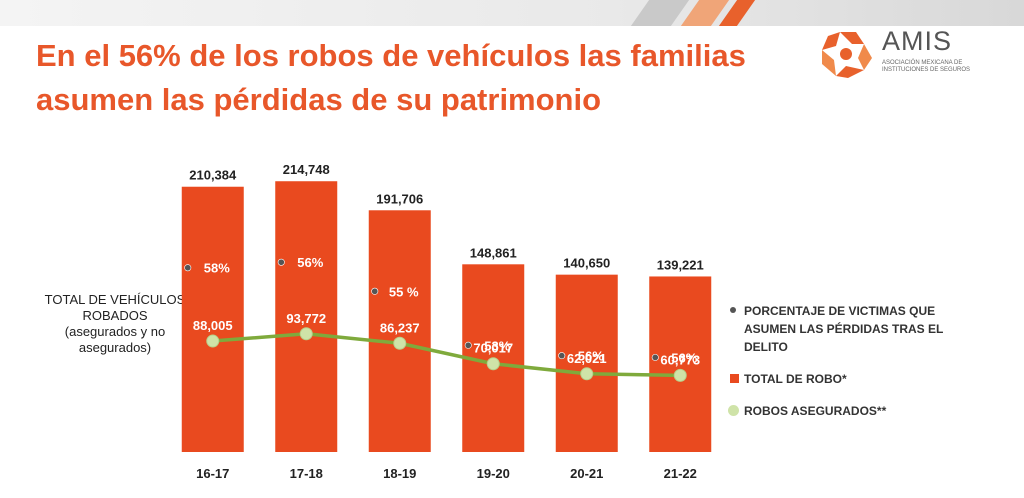  I want to click on bar-value-label-17-18: 214,748, so click(306, 169).